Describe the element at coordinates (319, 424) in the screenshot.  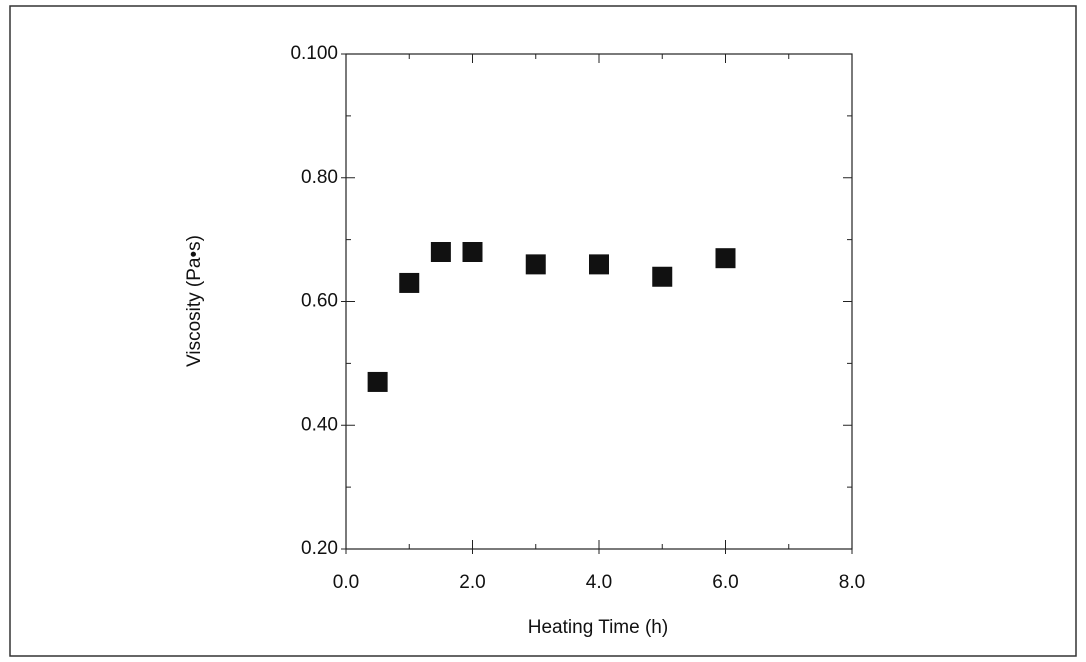
I see `y-tick-label: 0.40` at that location.